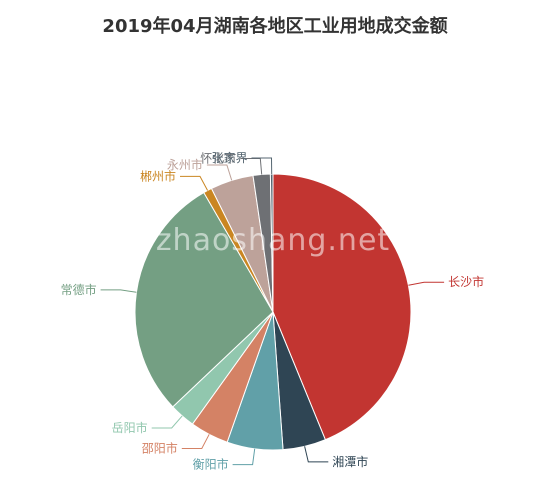 Image resolution: width=550 pixels, height=490 pixels. I want to click on slice-label-8: 永州市, so click(185, 164).